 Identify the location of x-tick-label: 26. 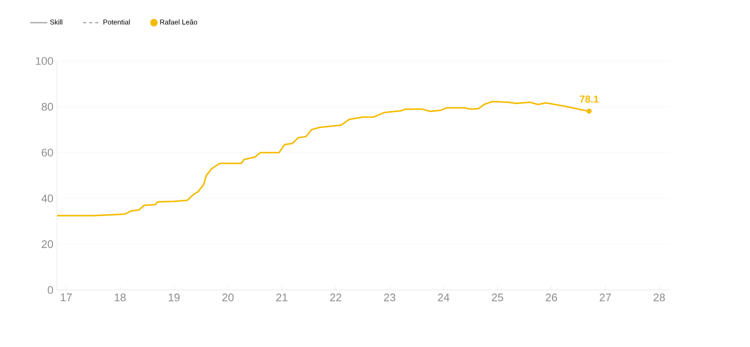
(552, 298).